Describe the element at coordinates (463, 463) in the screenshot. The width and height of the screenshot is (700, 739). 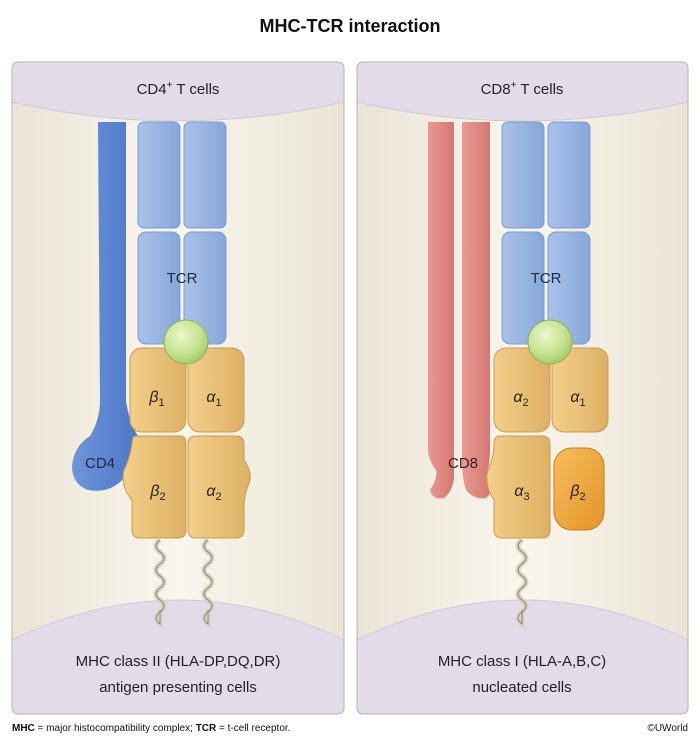
I see `cd8-label: CD8` at that location.